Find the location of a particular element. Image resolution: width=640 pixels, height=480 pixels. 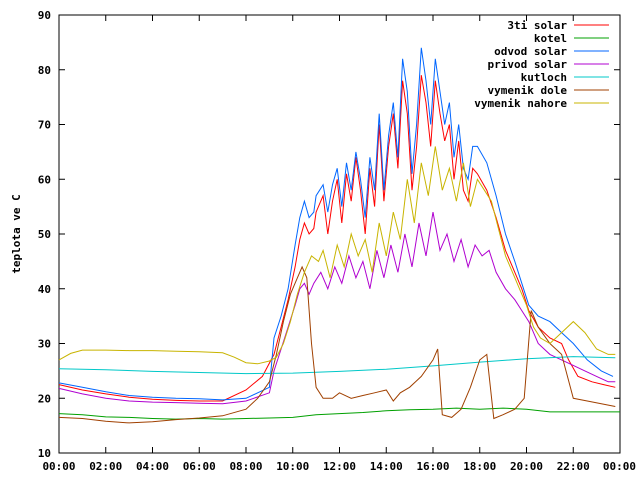

x-tick-label: 06:00 is located at coordinates (199, 466).